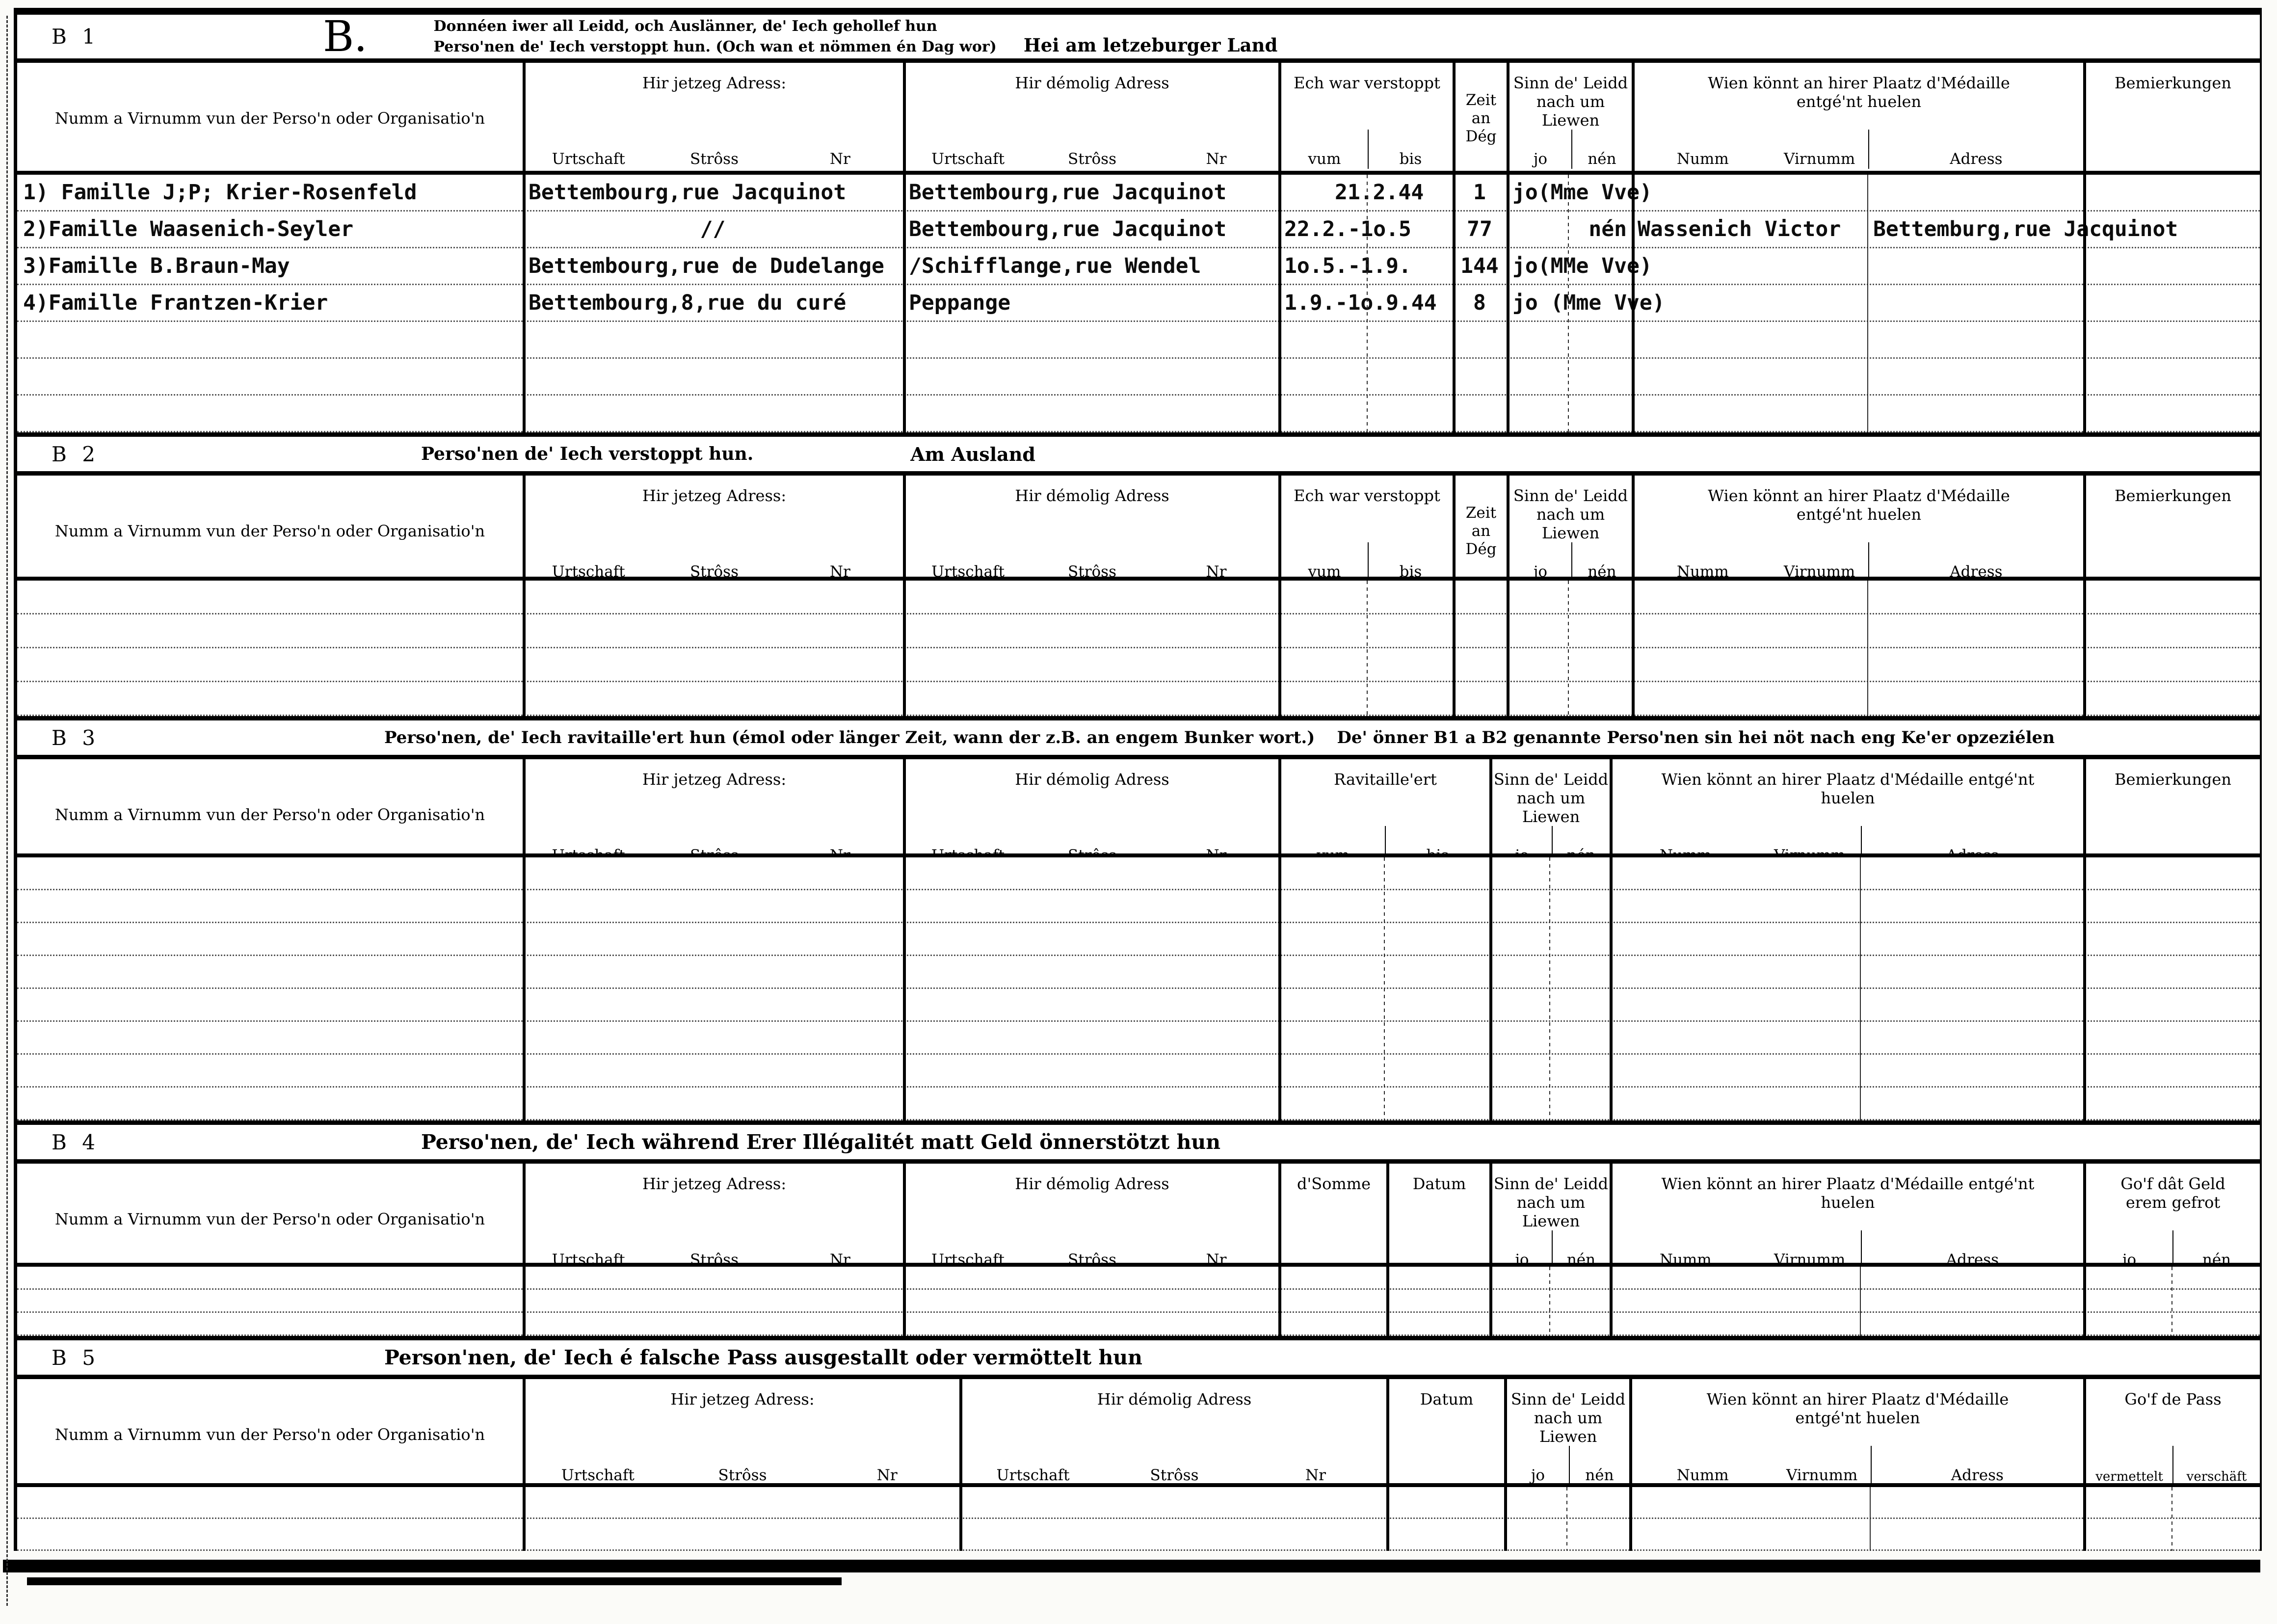 The image size is (2277, 1624). Describe the element at coordinates (972, 454) in the screenshot. I see `b2-subtitle: Am Ausland` at that location.